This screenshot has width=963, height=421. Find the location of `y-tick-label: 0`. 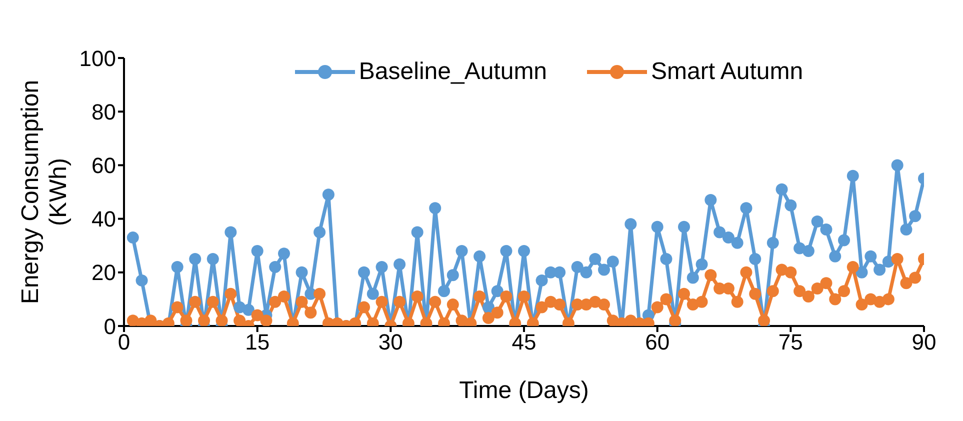

y-tick-label: 0 is located at coordinates (110, 326).